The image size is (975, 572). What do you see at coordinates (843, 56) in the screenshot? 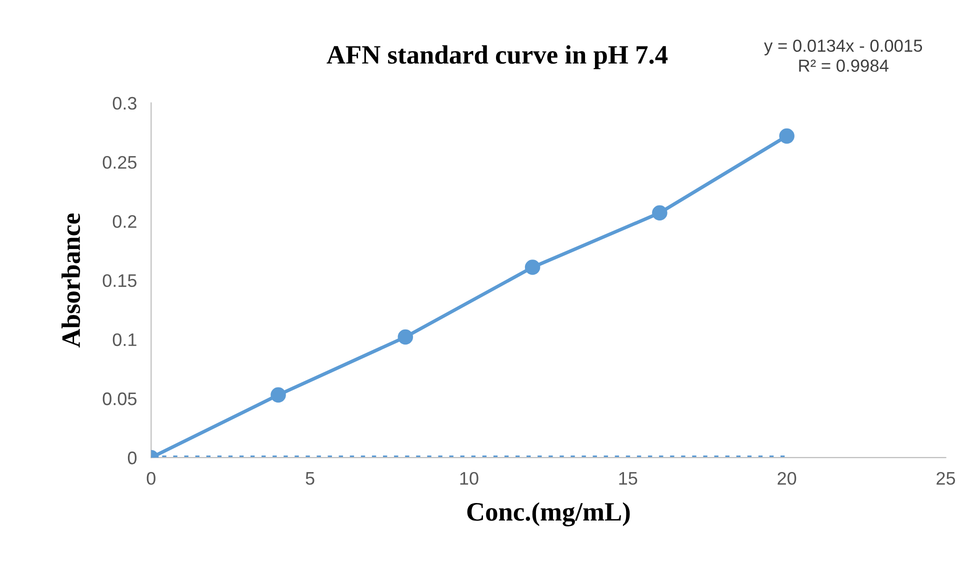
I see `text: y = 0.0134x - 0.0015 R² = 0.9984` at bounding box center [843, 56].